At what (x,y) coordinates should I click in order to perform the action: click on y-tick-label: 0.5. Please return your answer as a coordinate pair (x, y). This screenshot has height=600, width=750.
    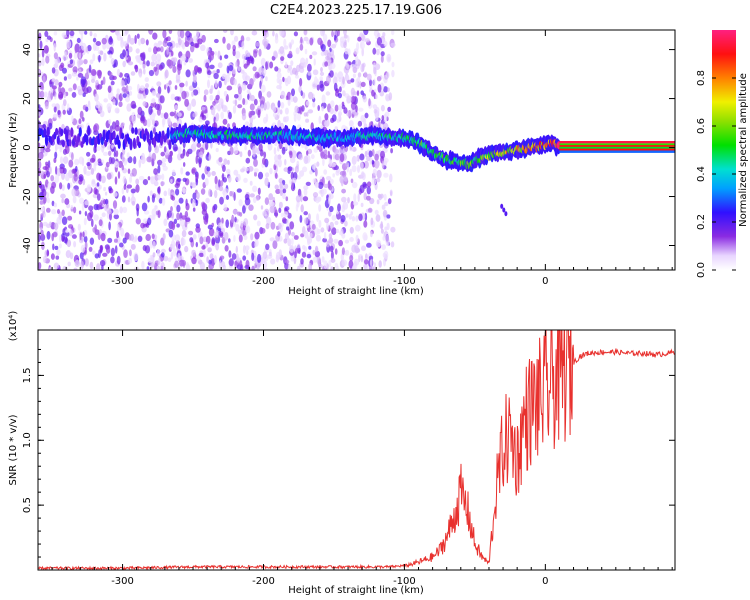
    Looking at the image, I should click on (27, 505).